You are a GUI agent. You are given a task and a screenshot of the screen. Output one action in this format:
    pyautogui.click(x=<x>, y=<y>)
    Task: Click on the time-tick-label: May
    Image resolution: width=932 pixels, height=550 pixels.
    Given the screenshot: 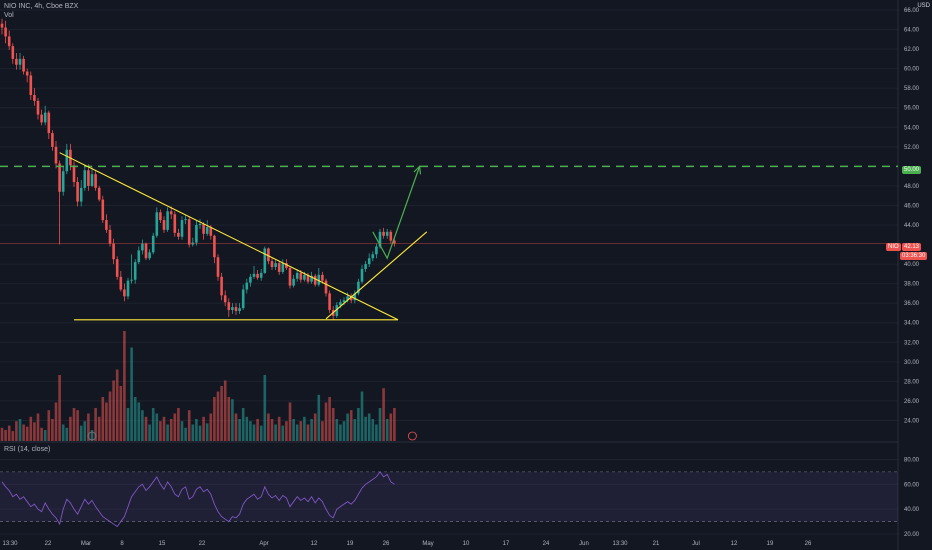 What is the action you would take?
    pyautogui.click(x=427, y=544)
    